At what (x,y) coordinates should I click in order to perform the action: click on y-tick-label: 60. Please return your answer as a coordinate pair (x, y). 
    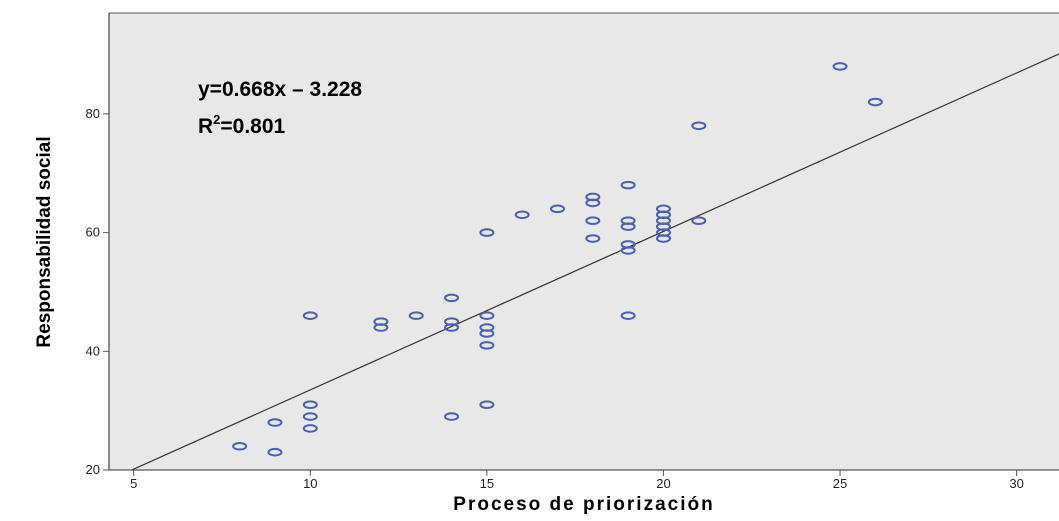
    Looking at the image, I should click on (93, 232).